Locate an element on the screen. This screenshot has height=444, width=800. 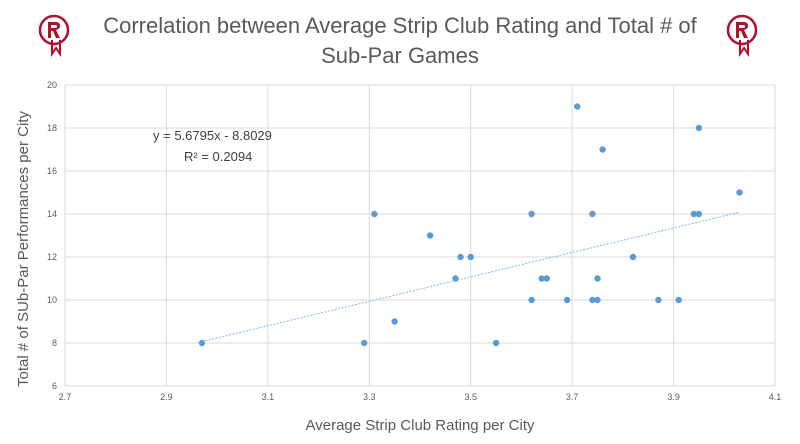
y-tick-label: 6 is located at coordinates (54, 386).